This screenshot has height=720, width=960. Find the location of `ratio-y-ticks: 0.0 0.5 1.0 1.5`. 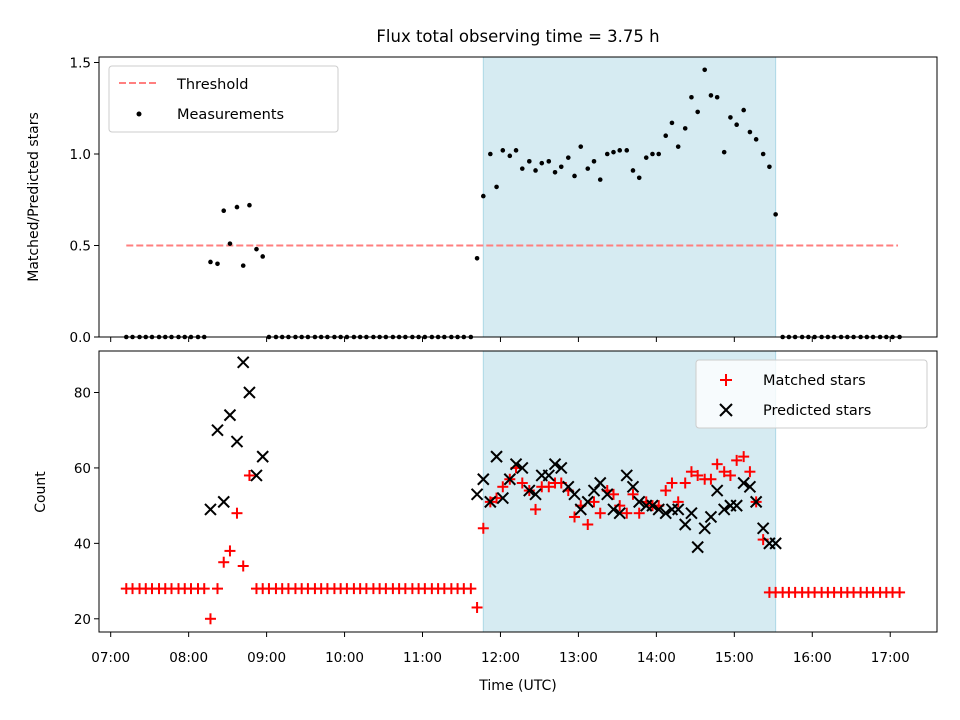

ratio-y-ticks: 0.0 0.5 1.0 1.5 is located at coordinates (84, 200).